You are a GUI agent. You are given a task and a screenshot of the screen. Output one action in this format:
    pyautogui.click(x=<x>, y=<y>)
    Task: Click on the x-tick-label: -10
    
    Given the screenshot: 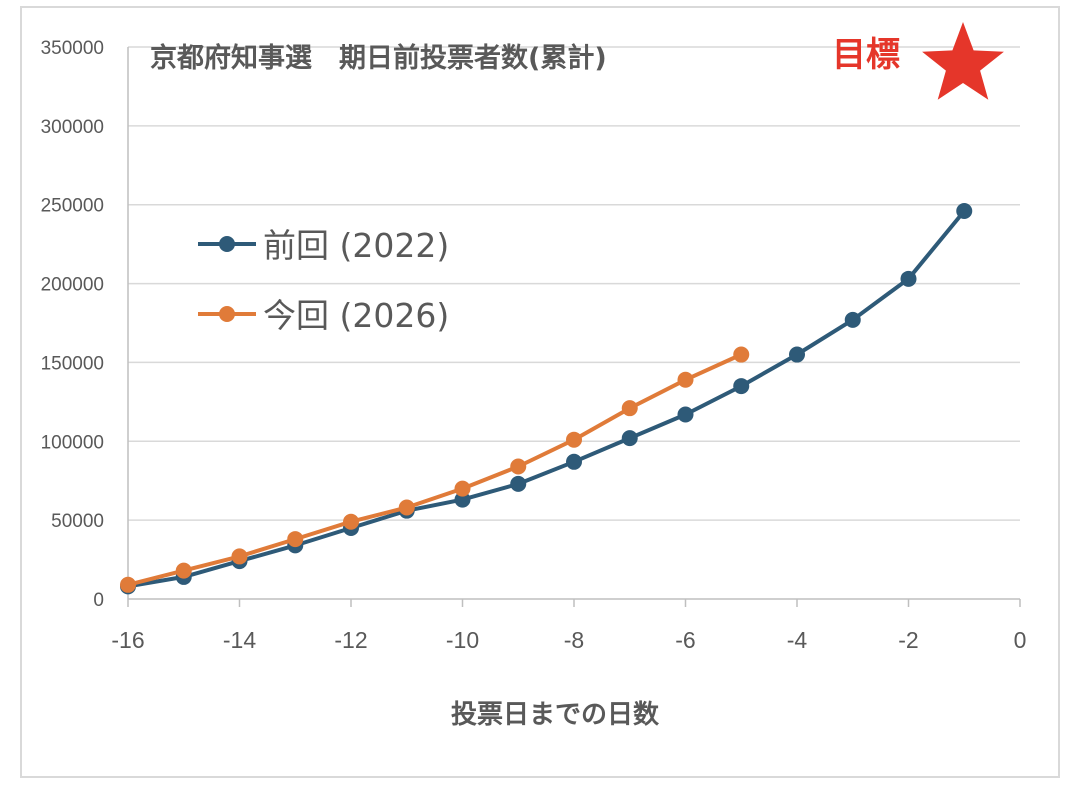 What is the action you would take?
    pyautogui.click(x=462, y=640)
    